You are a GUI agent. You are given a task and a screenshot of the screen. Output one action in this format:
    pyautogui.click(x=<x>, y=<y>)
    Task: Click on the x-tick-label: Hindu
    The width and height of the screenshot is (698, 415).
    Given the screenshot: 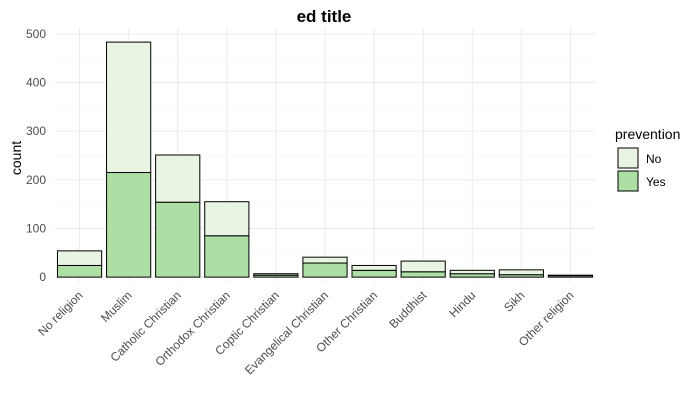 What is the action you would take?
    pyautogui.click(x=462, y=304)
    